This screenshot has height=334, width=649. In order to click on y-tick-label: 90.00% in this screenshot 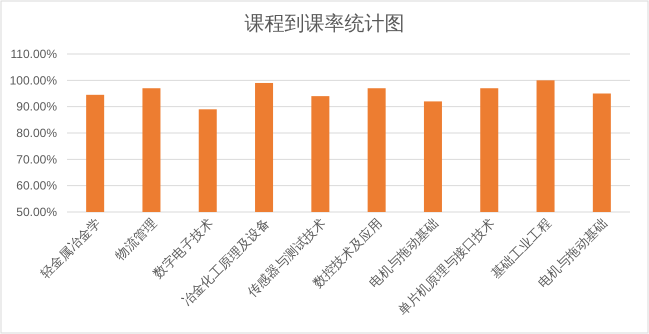, I will do `click(37, 107)`.